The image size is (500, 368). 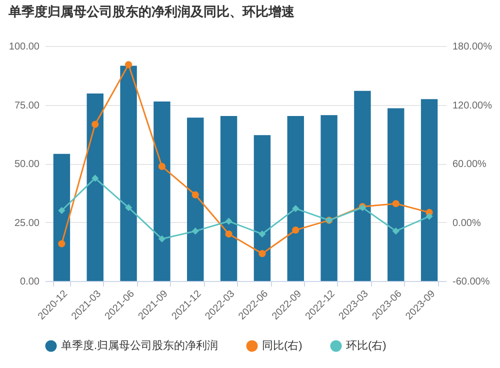 I want to click on legend-label: 单季度.归属母公司股东的净利润, so click(x=139, y=345).